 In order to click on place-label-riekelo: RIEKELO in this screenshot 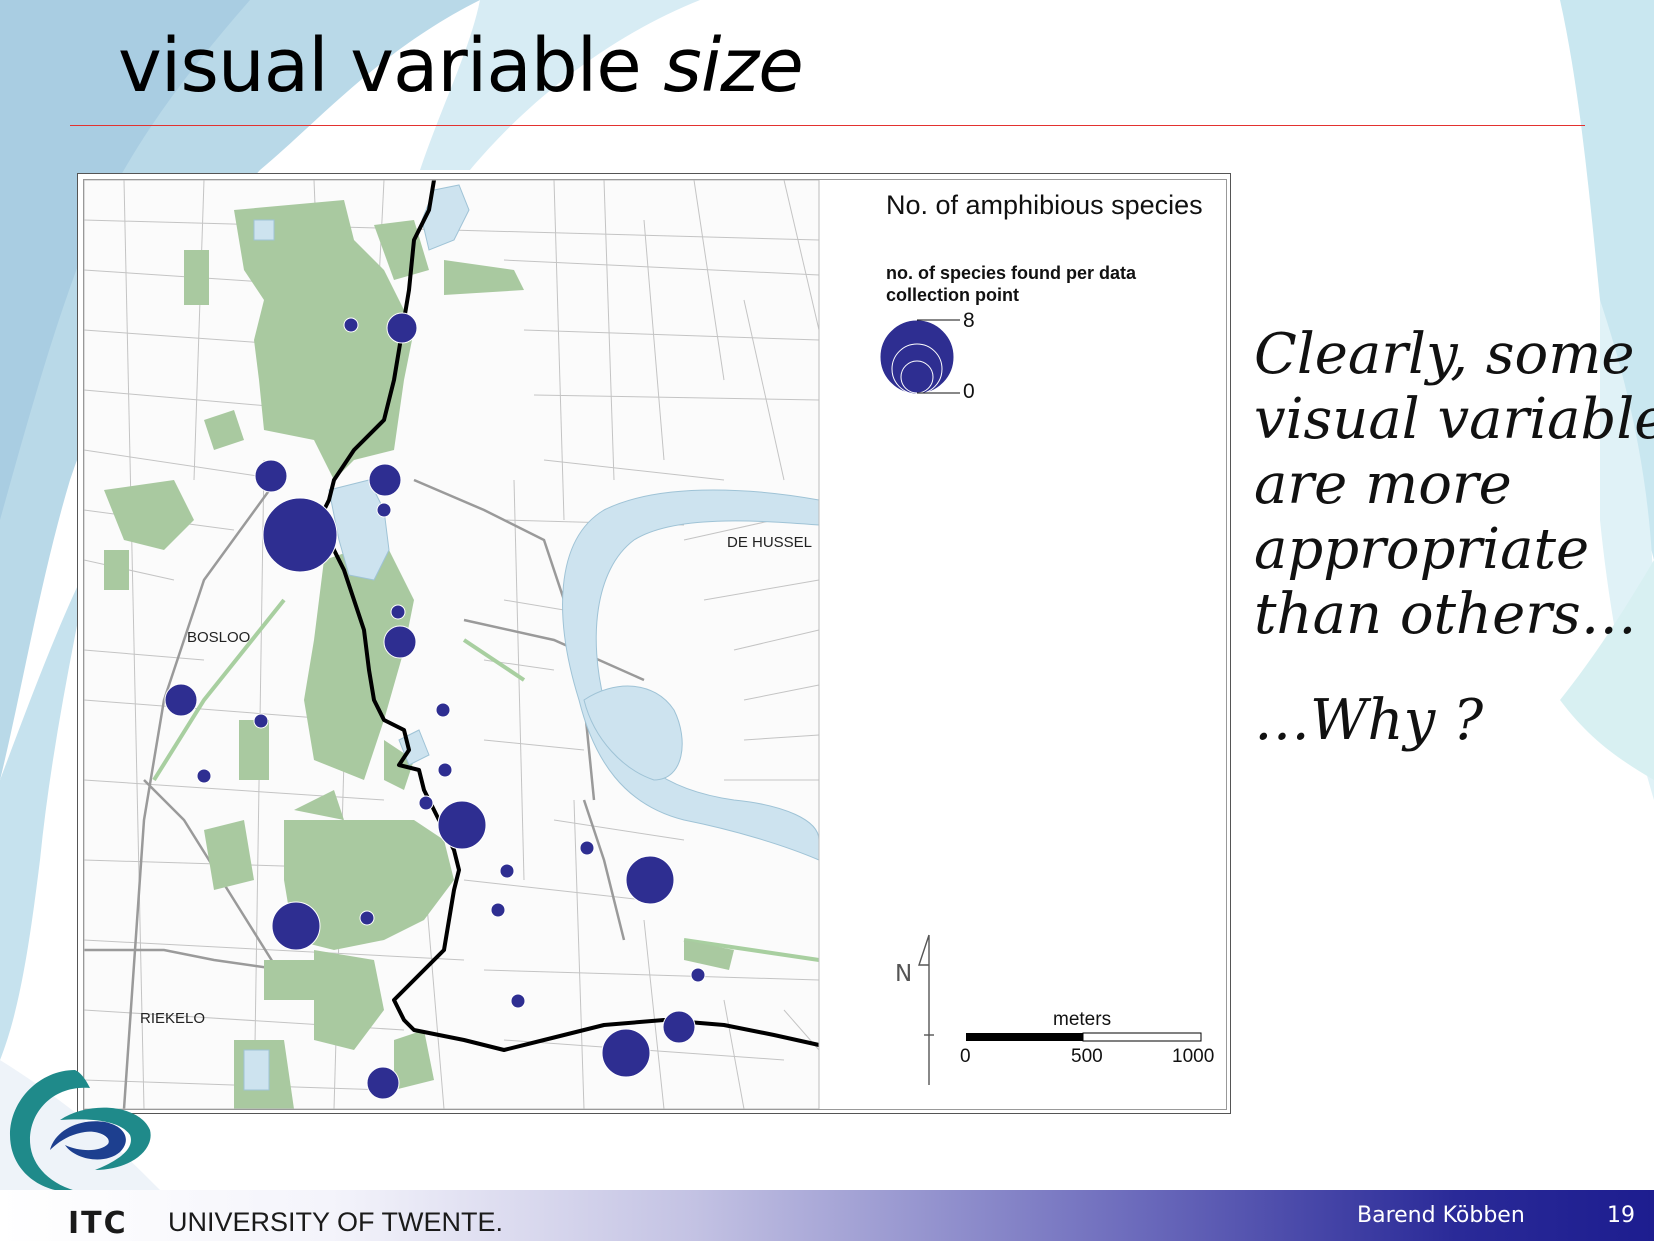, I will do `click(172, 1018)`.